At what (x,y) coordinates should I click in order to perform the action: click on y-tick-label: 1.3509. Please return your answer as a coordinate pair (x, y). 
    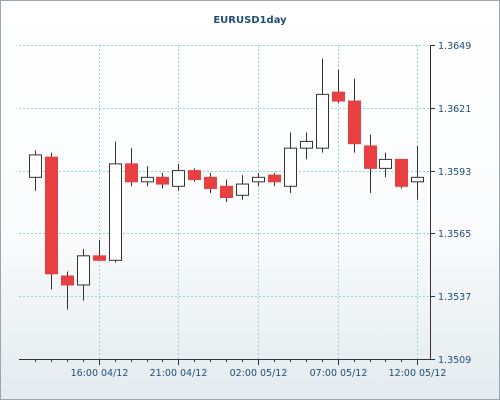
    Looking at the image, I should click on (454, 360).